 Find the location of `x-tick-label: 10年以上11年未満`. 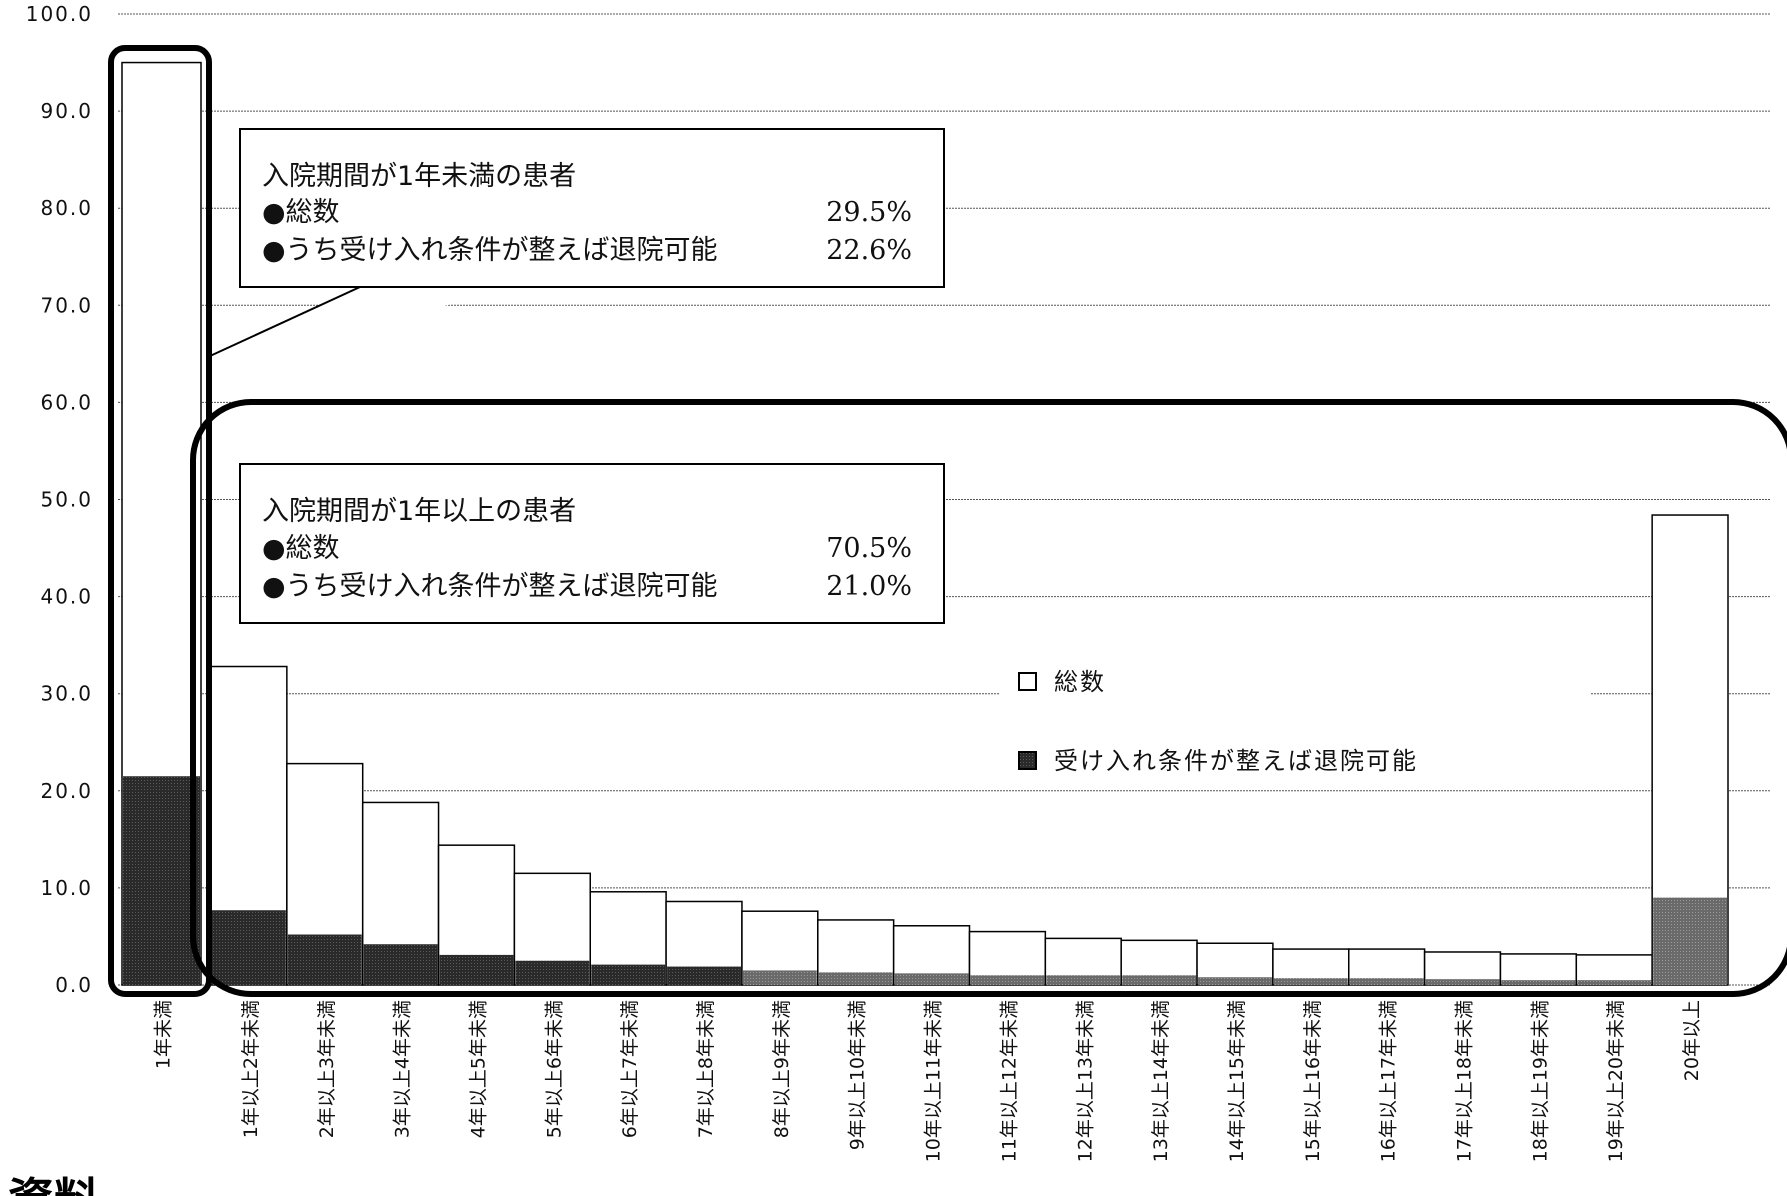

x-tick-label: 10年以上11年未満 is located at coordinates (934, 1081).